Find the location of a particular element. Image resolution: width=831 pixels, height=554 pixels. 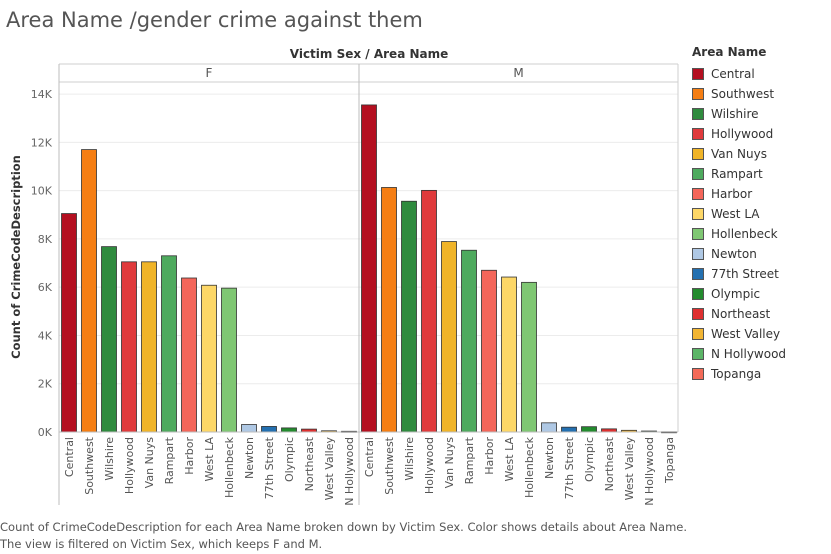

legend-item: Harbor is located at coordinates (760, 194).